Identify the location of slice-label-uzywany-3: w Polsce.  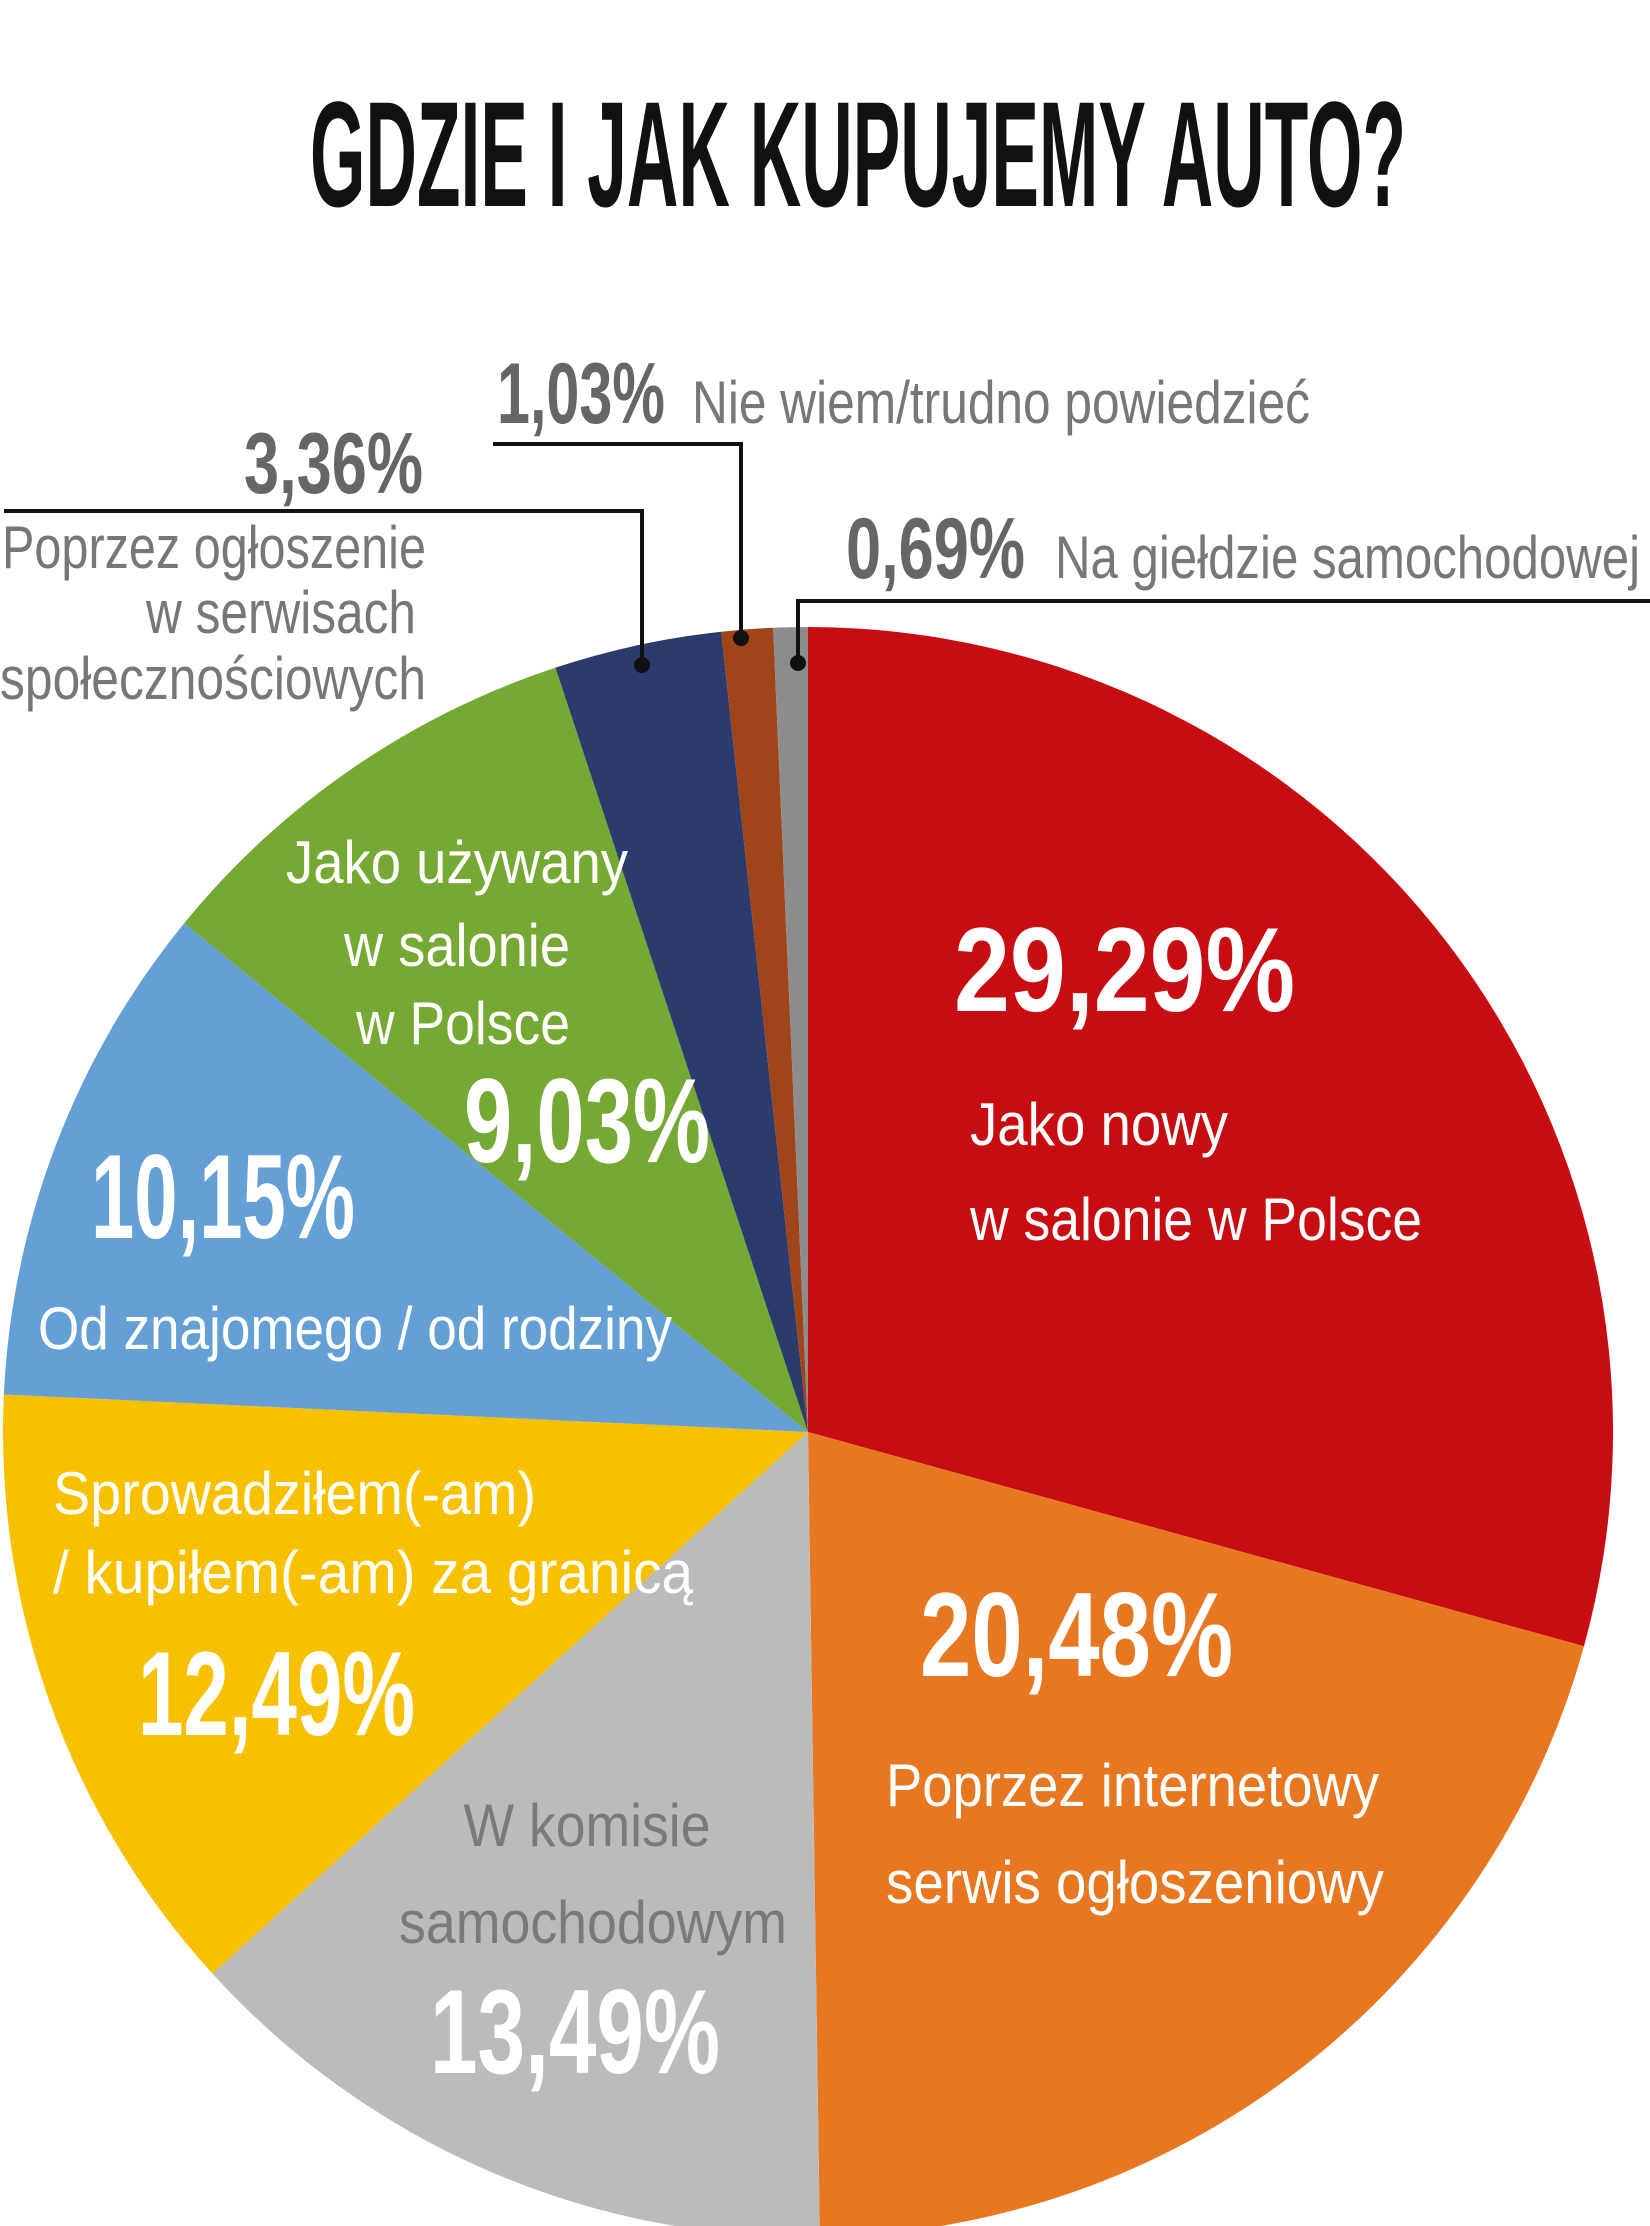
(462, 1023).